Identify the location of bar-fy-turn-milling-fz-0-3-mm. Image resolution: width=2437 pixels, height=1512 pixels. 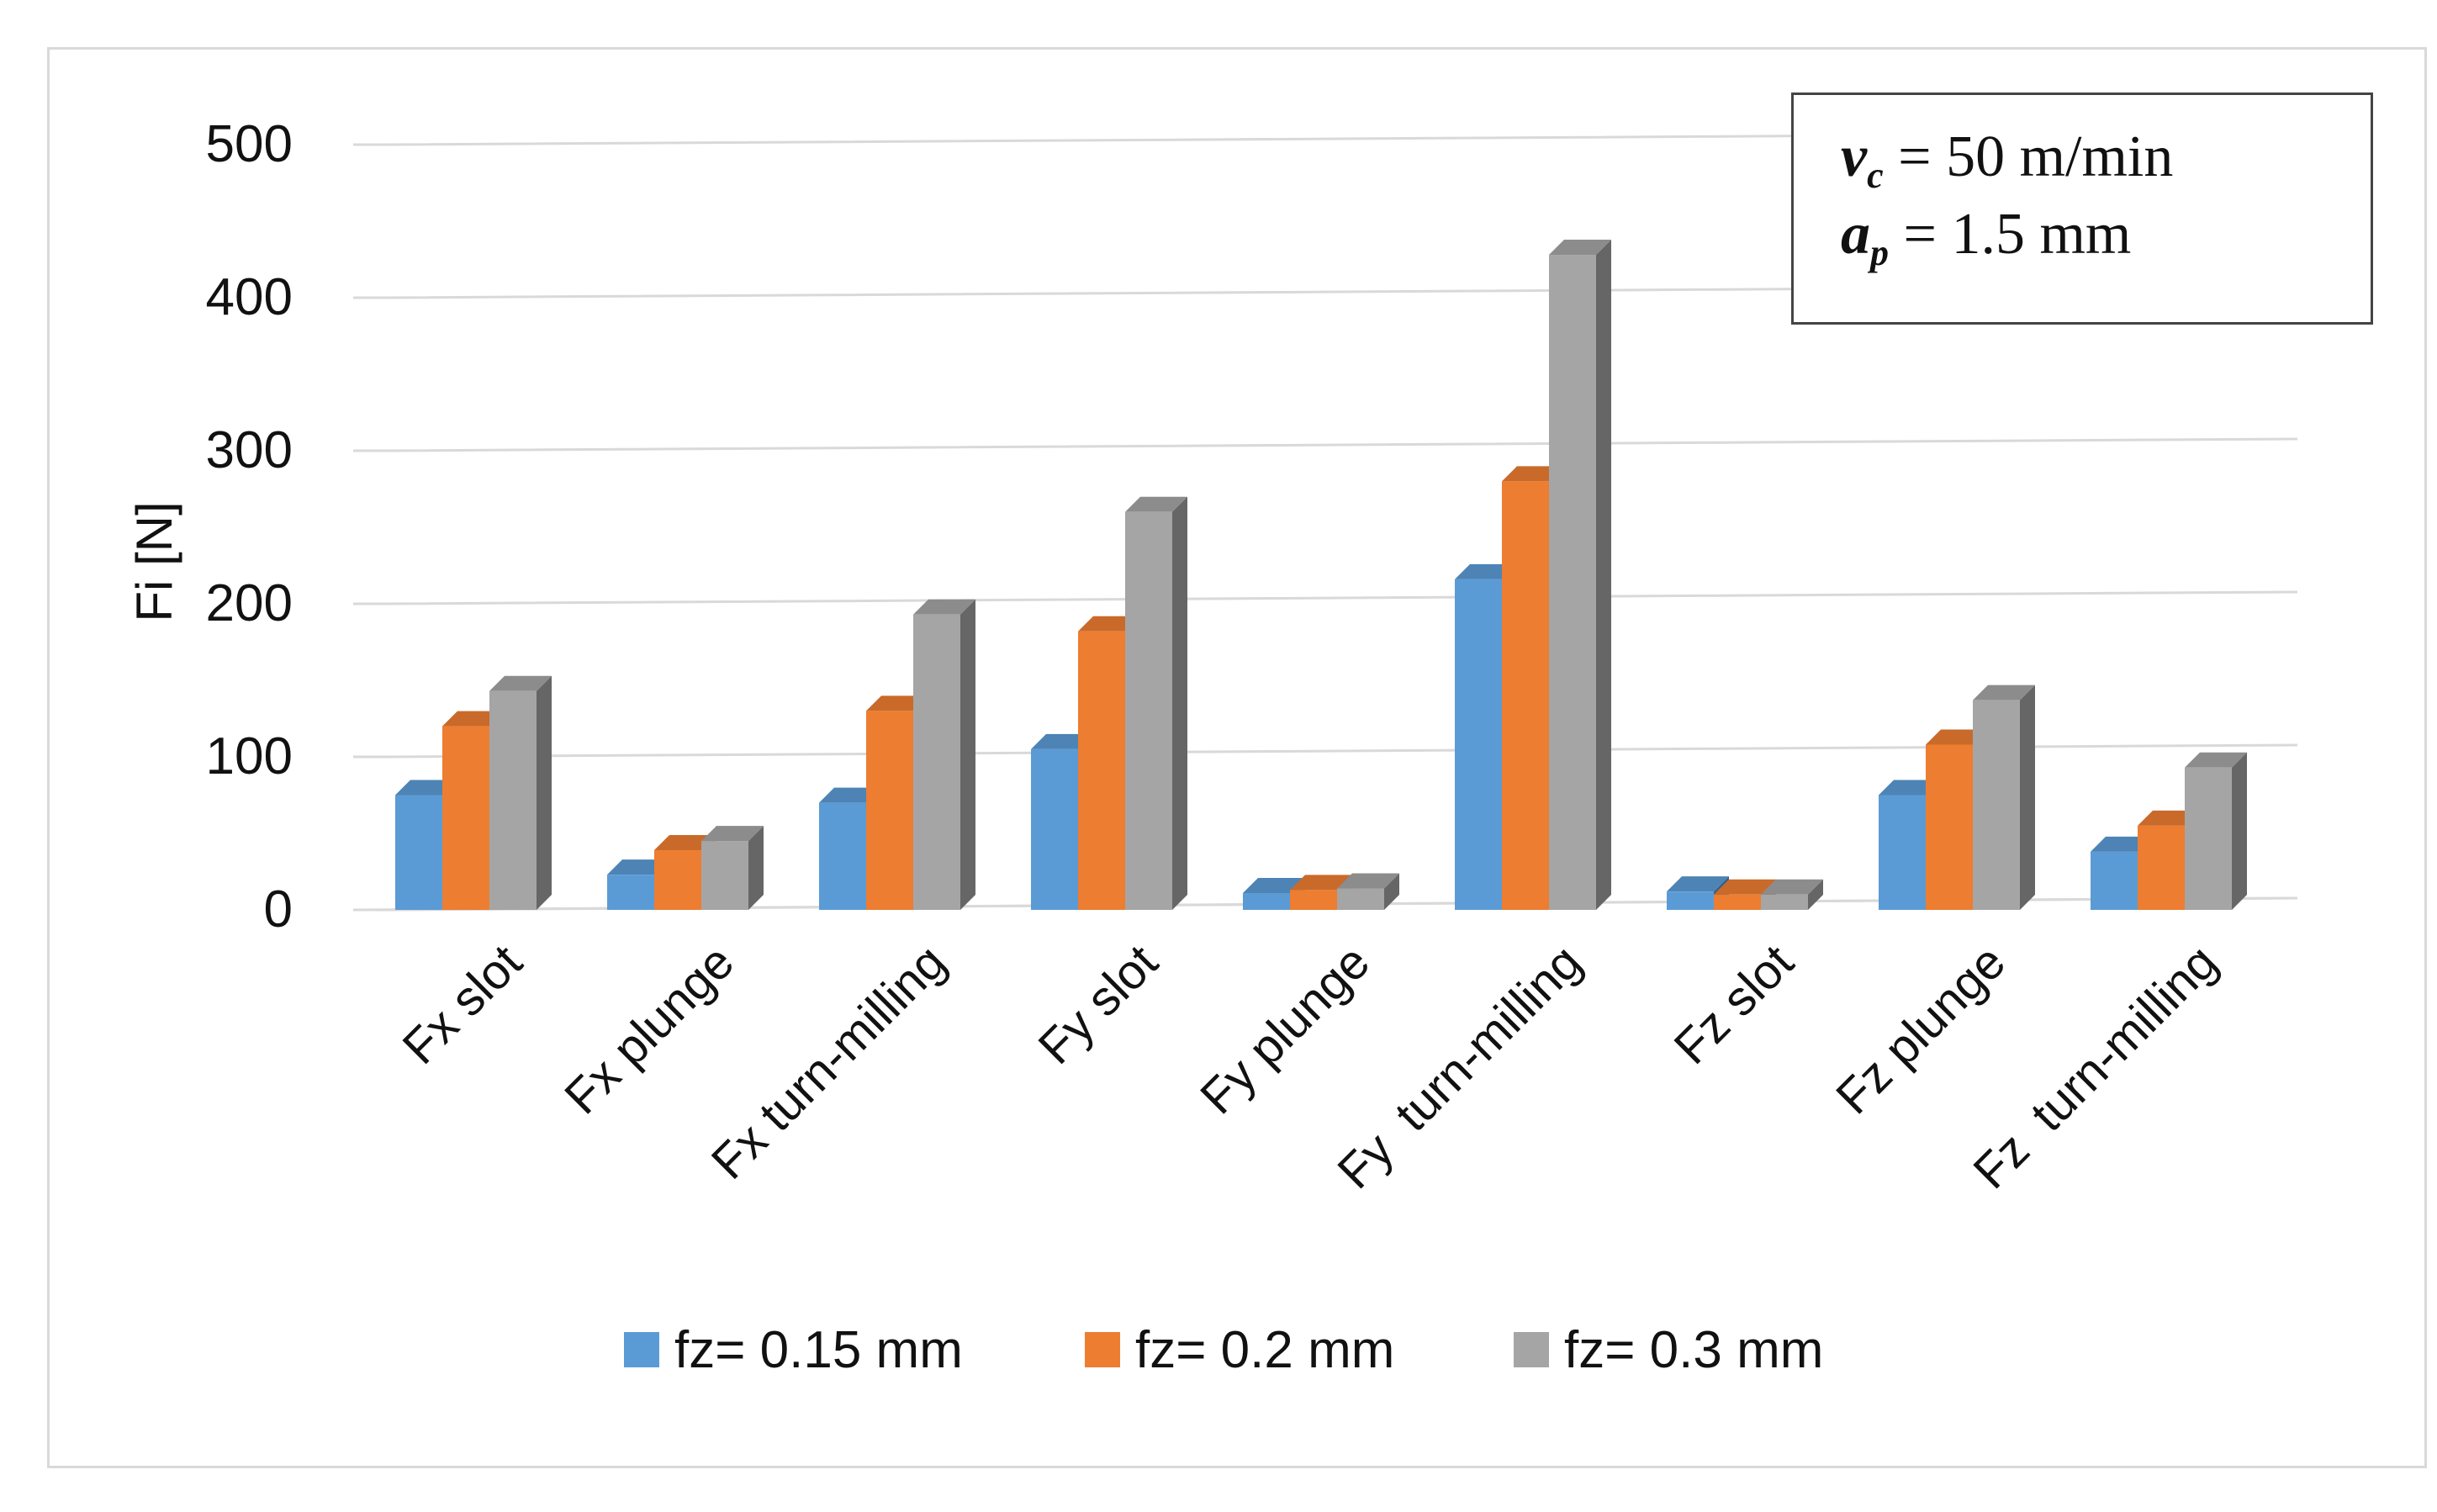
(1580, 575).